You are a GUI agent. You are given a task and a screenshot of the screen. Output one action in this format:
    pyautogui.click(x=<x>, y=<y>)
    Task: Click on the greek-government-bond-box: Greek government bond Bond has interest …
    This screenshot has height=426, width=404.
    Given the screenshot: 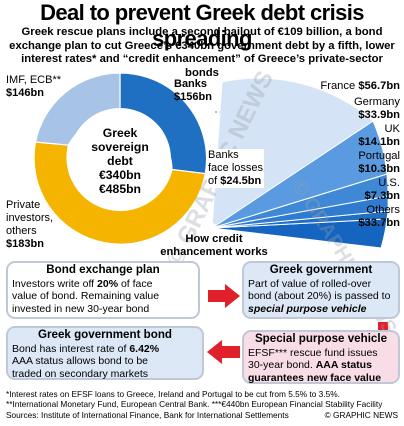 What is the action you would take?
    pyautogui.click(x=105, y=353)
    